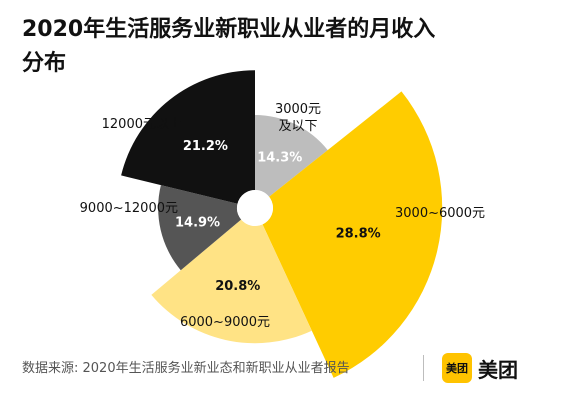  I want to click on slice-value-label-5: 21.2%, so click(205, 146).